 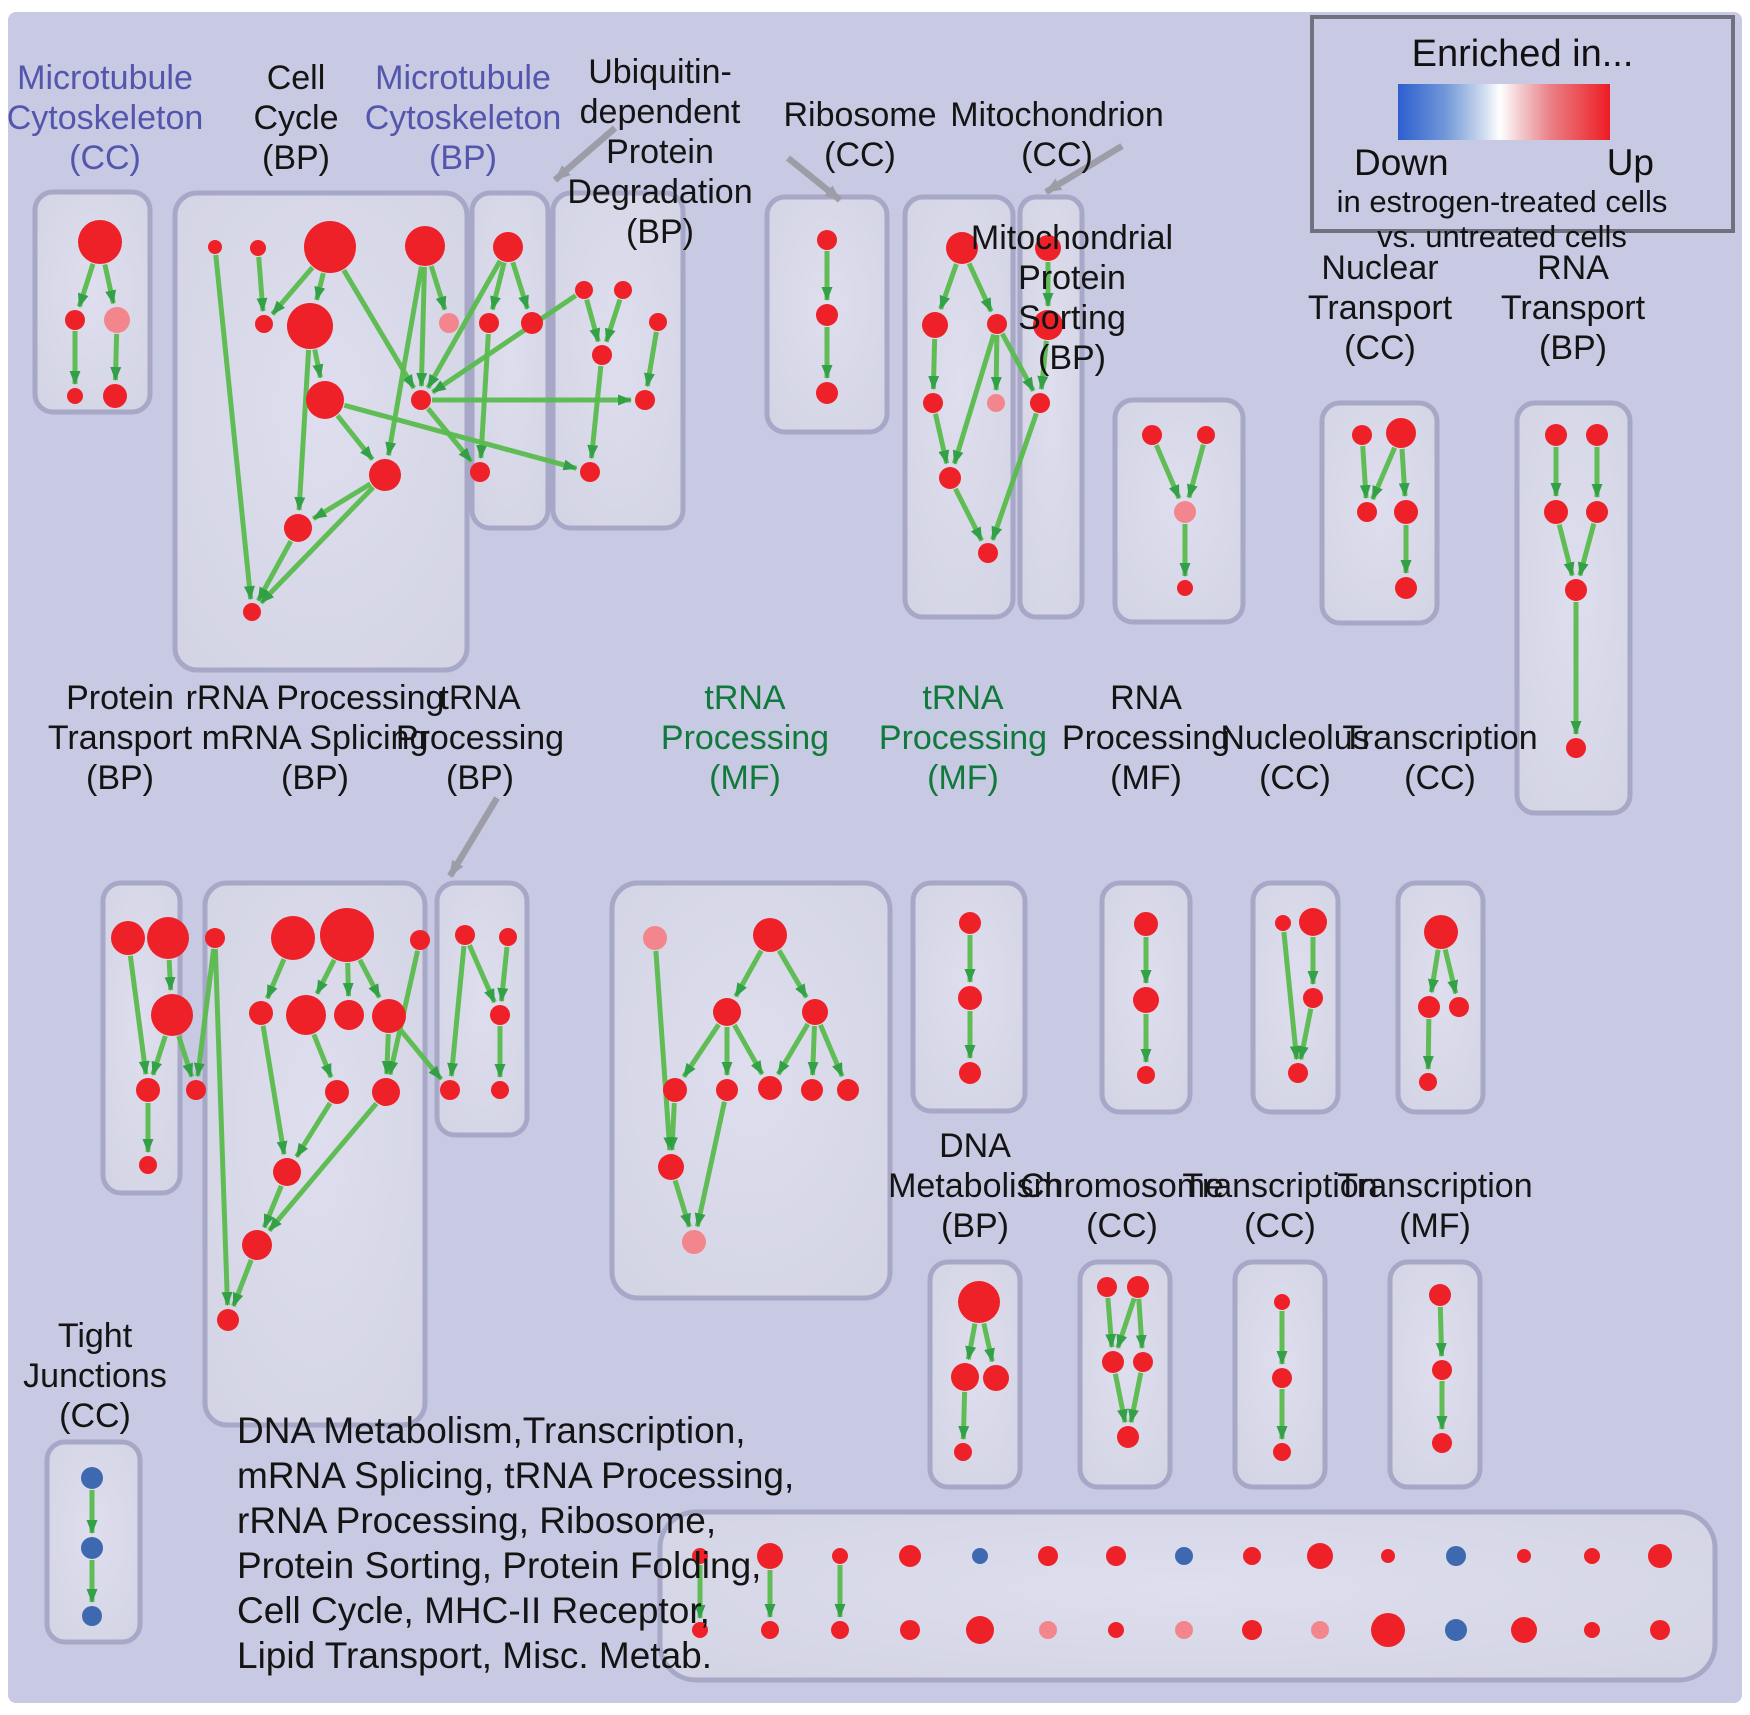 What do you see at coordinates (1440, 1295) in the screenshot?
I see `graph-node-y1` at bounding box center [1440, 1295].